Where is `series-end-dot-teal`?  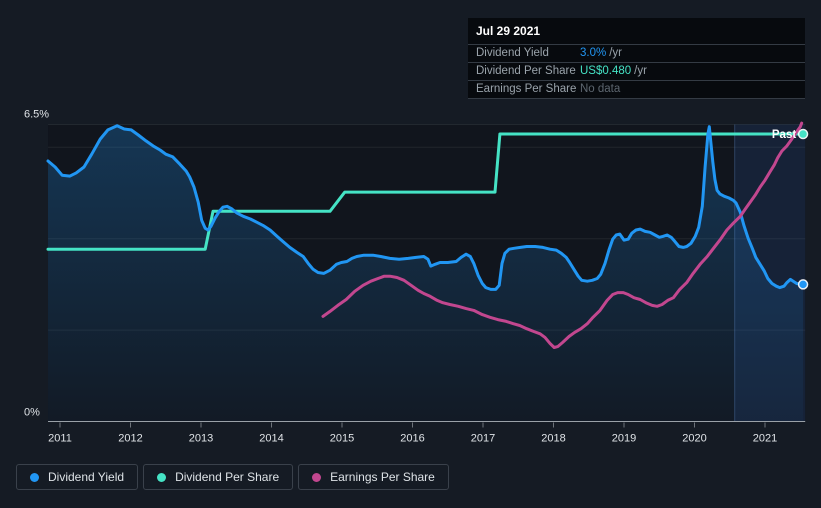
series-end-dot-teal is located at coordinates (803, 134).